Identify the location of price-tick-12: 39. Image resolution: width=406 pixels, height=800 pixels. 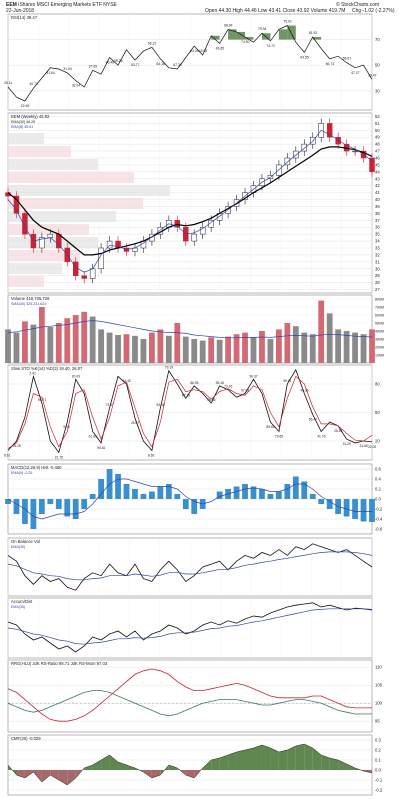
(377, 206).